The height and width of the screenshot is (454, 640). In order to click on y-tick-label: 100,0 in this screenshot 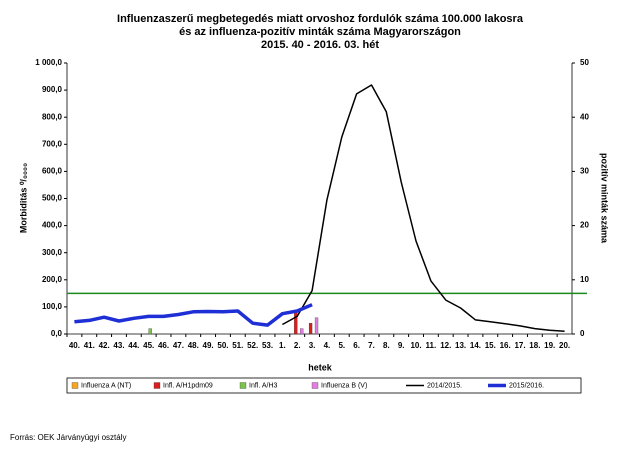, I will do `click(52, 306)`.